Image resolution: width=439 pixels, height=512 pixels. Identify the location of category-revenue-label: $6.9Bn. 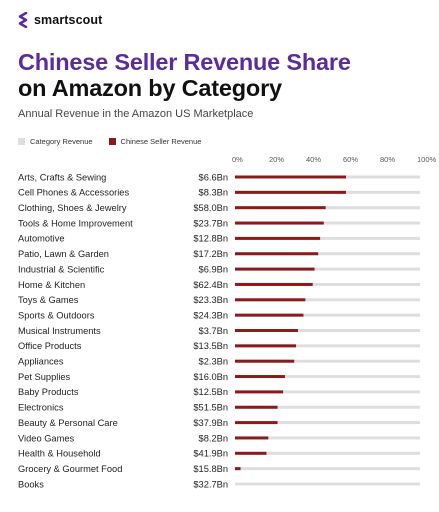
(213, 269).